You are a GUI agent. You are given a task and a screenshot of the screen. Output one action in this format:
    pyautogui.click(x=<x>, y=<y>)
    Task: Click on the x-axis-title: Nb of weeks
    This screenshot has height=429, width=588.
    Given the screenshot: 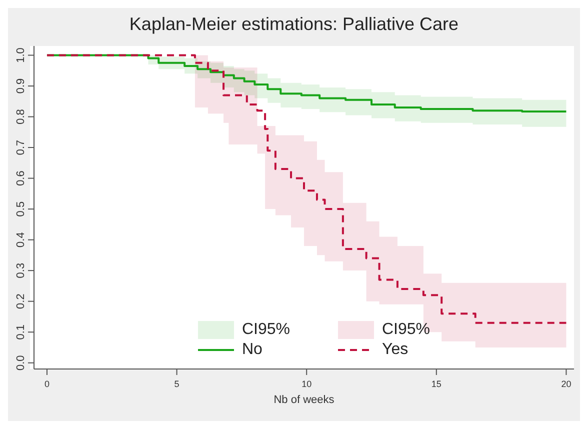 What is the action you would take?
    pyautogui.click(x=304, y=400)
    